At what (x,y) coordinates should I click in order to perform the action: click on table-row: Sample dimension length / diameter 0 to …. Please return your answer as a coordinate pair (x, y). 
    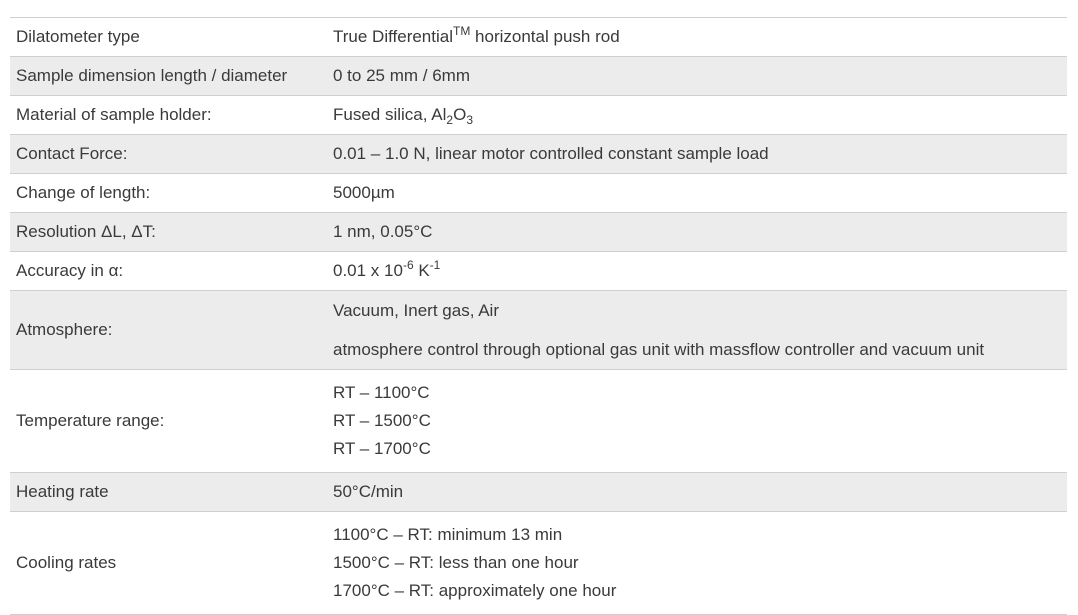
    Looking at the image, I should click on (538, 76).